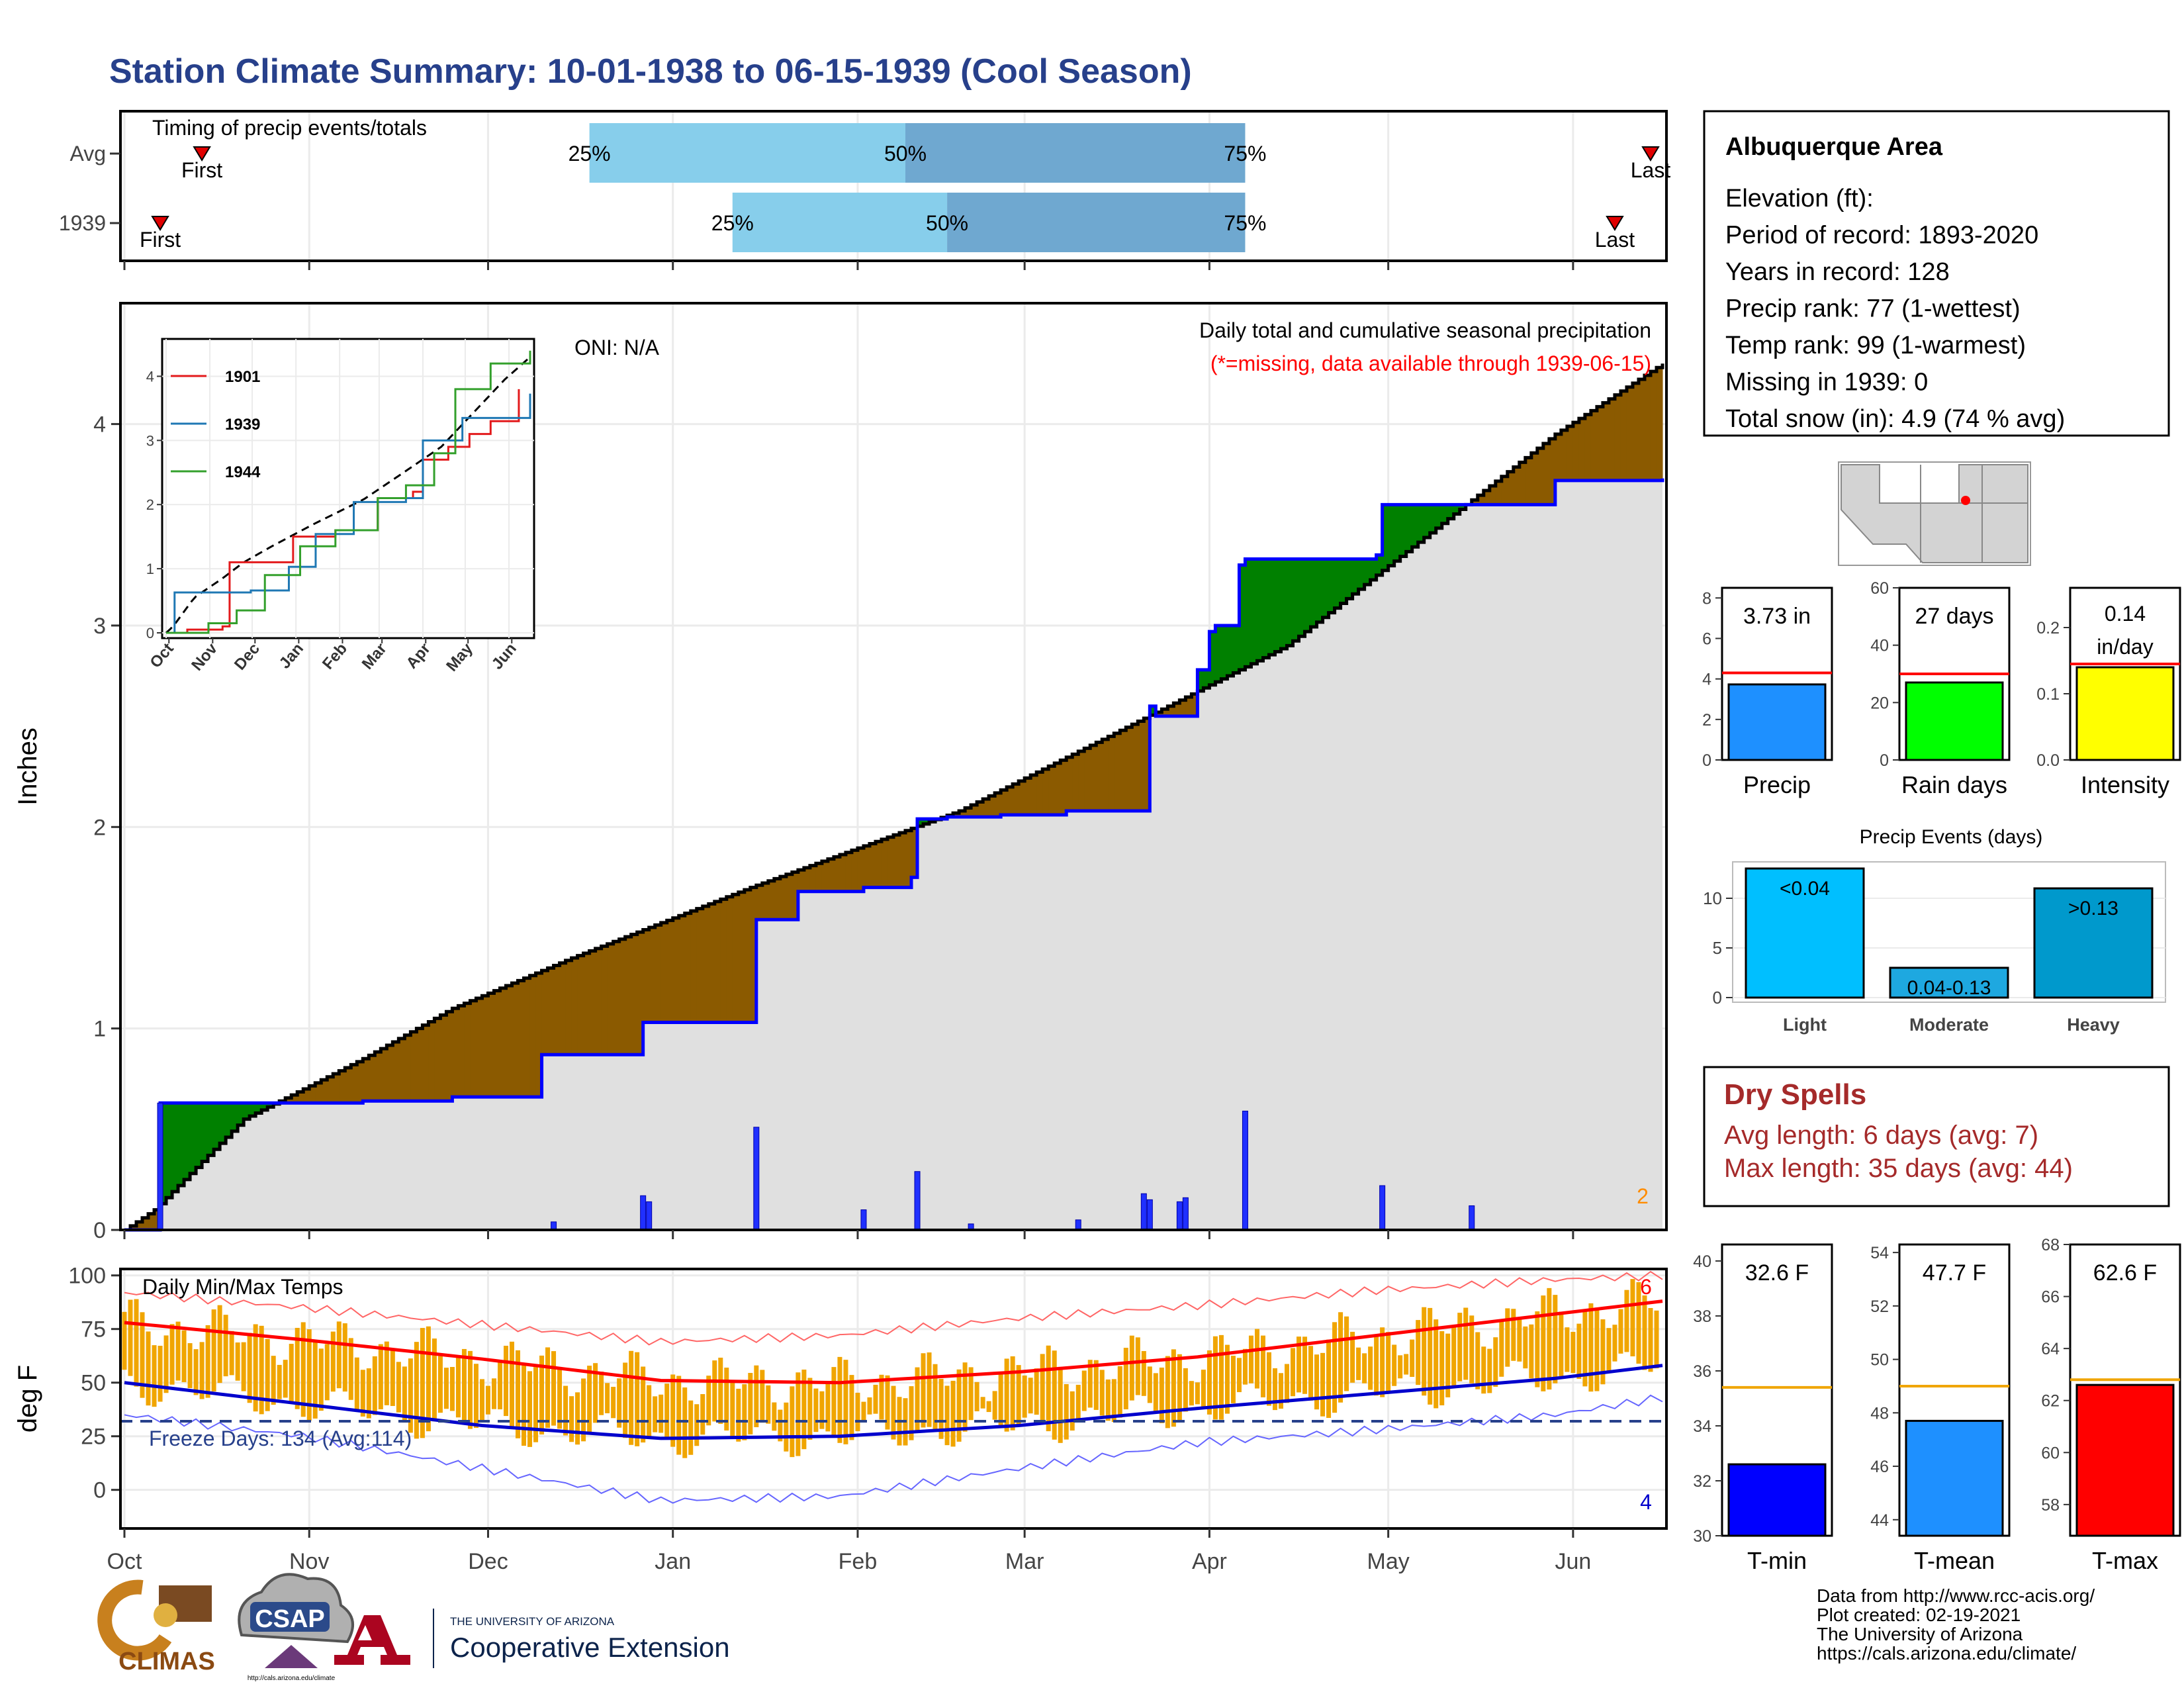 The width and height of the screenshot is (2184, 1688). What do you see at coordinates (100, 1230) in the screenshot?
I see `precip-ytick-label: 0` at bounding box center [100, 1230].